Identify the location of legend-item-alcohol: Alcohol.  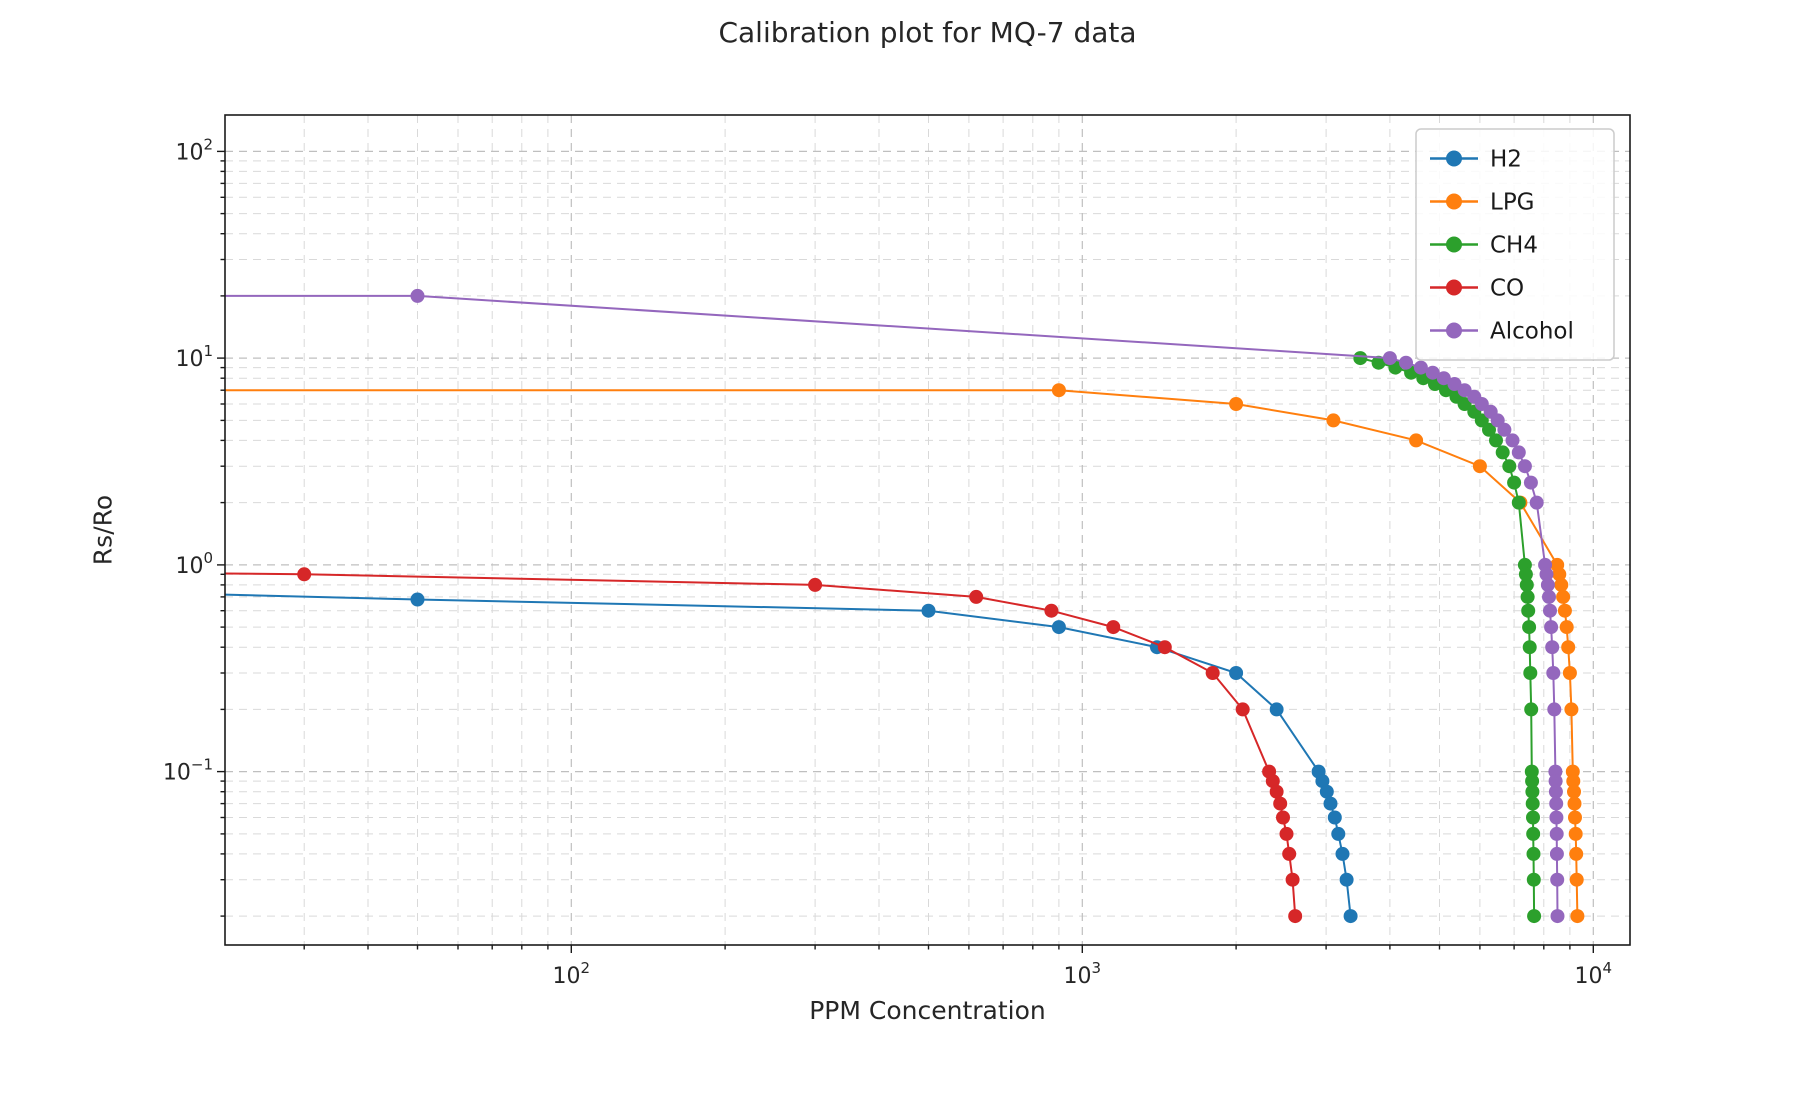
(1502, 332).